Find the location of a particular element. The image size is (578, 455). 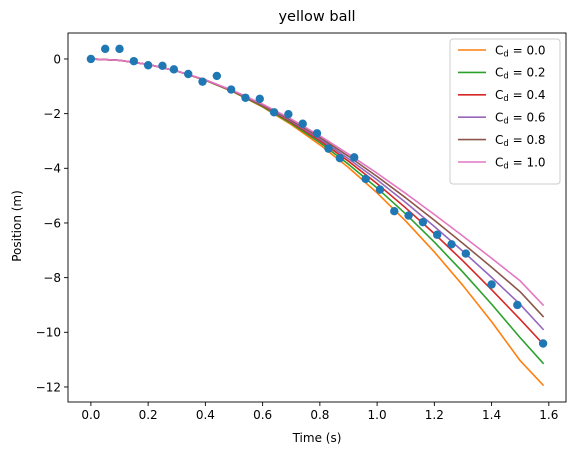

y-tick-label: −6 is located at coordinates (52, 223).